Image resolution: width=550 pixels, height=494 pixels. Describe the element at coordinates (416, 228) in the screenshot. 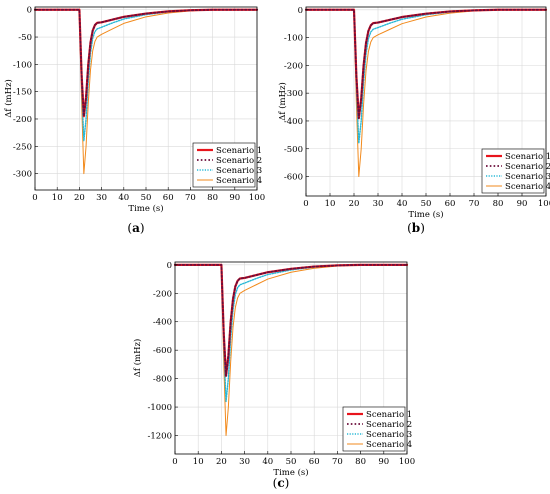

I see `panel-label: (b)` at that location.